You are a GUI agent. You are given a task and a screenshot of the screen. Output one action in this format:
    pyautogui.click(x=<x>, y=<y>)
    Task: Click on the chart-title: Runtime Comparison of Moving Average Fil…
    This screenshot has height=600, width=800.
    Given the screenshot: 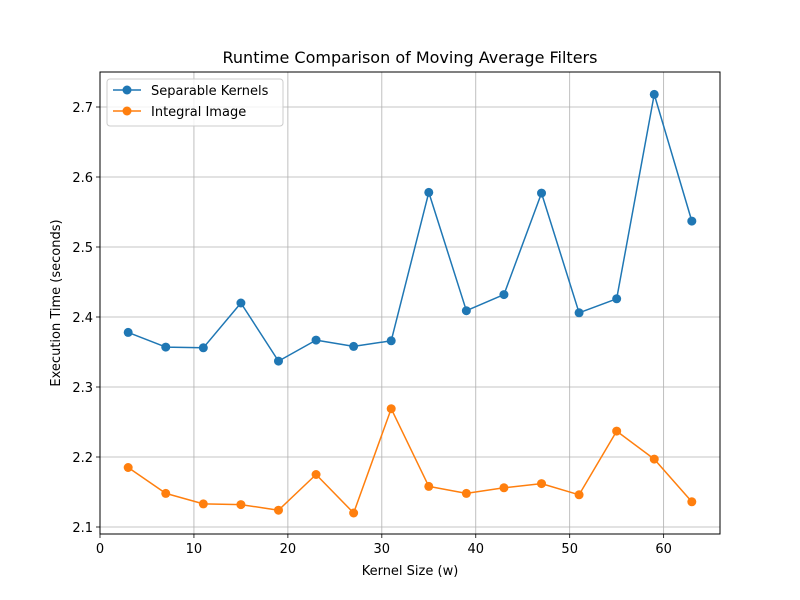 What is the action you would take?
    pyautogui.click(x=410, y=57)
    